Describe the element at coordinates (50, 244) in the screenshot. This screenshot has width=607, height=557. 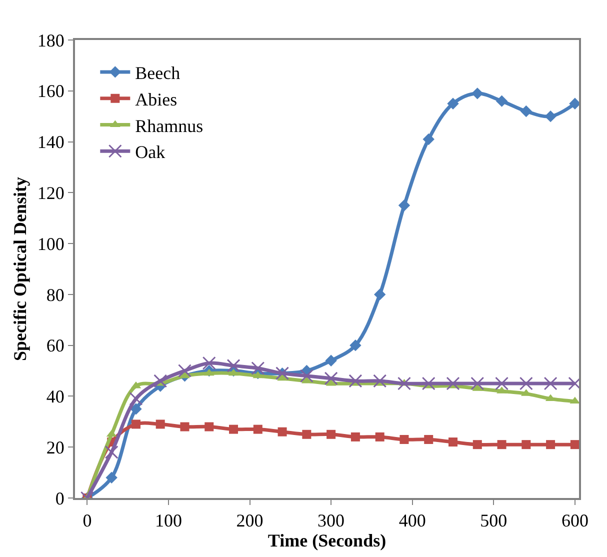
I see `y-tick-label: 100` at that location.